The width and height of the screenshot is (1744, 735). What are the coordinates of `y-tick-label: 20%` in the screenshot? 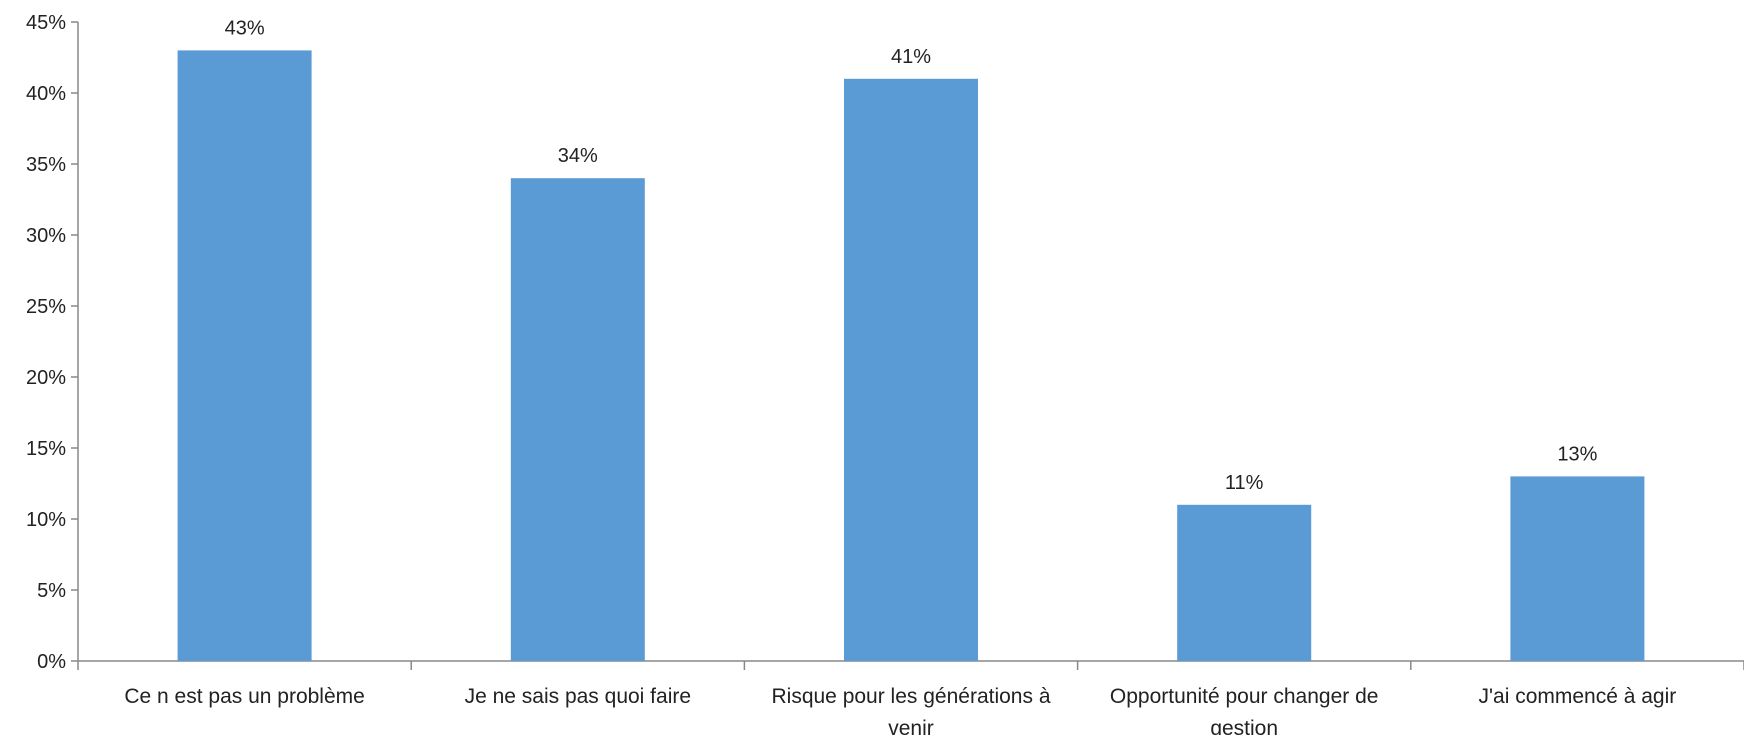 It's located at (46, 378).